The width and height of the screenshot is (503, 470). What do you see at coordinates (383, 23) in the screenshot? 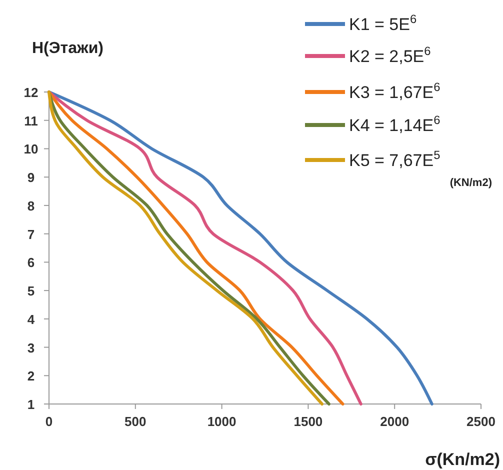
I see `legend-label: K1 = 5E$^{6}$` at bounding box center [383, 23].